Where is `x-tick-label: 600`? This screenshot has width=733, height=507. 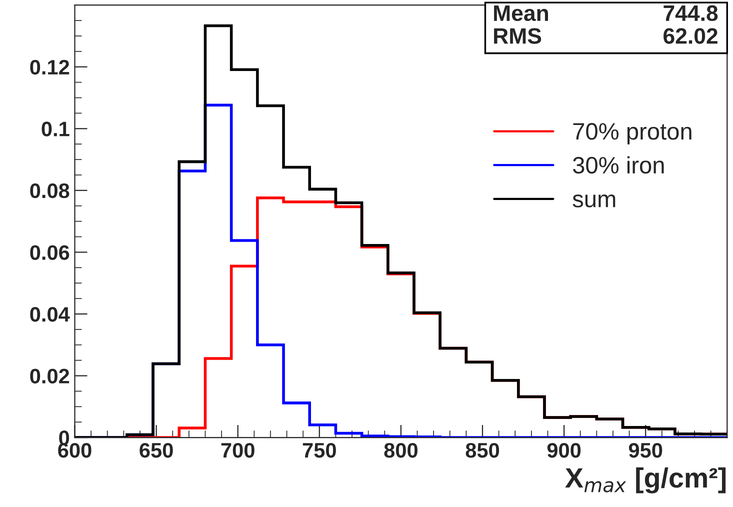
x-tick-label: 600 is located at coordinates (75, 450).